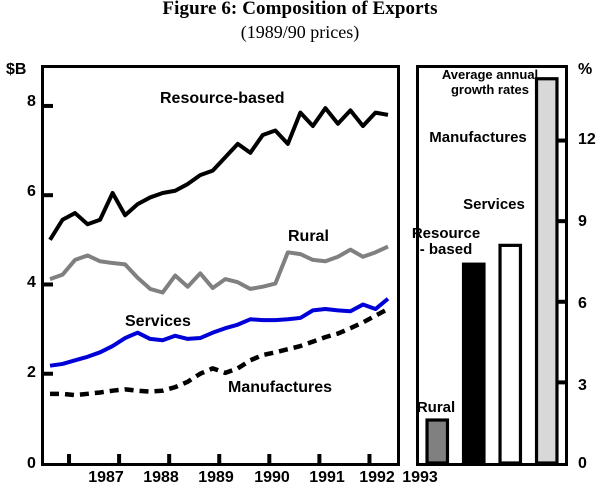  What do you see at coordinates (308, 236) in the screenshot?
I see `series-label-rural: Rural` at bounding box center [308, 236].